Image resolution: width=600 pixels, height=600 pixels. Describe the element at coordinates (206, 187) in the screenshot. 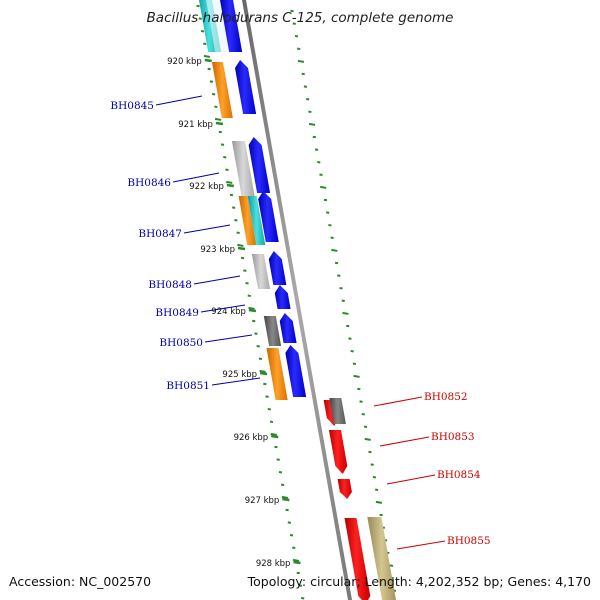

I see `kbp-tick-label: 922 kbp` at that location.